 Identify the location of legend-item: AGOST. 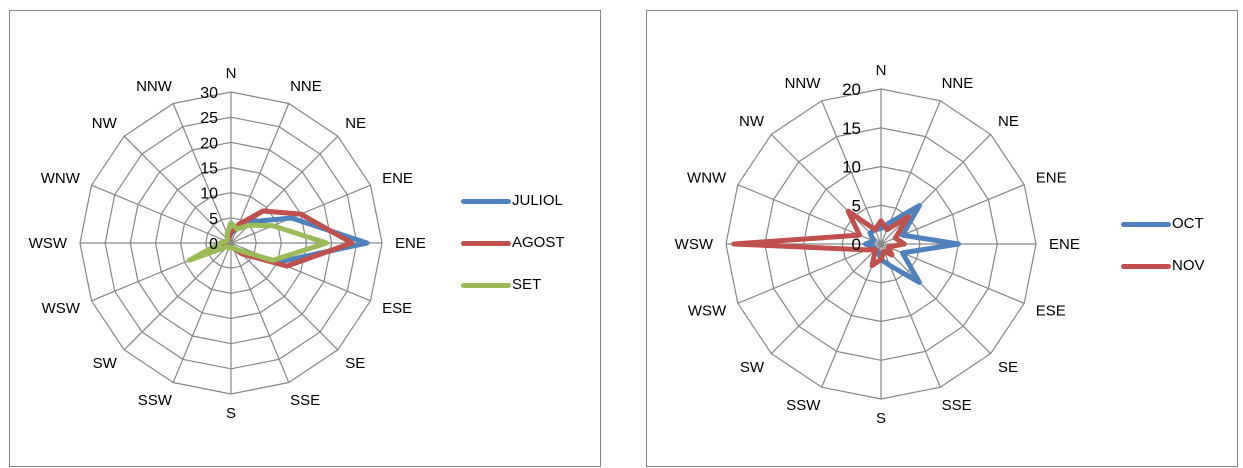
(531, 243).